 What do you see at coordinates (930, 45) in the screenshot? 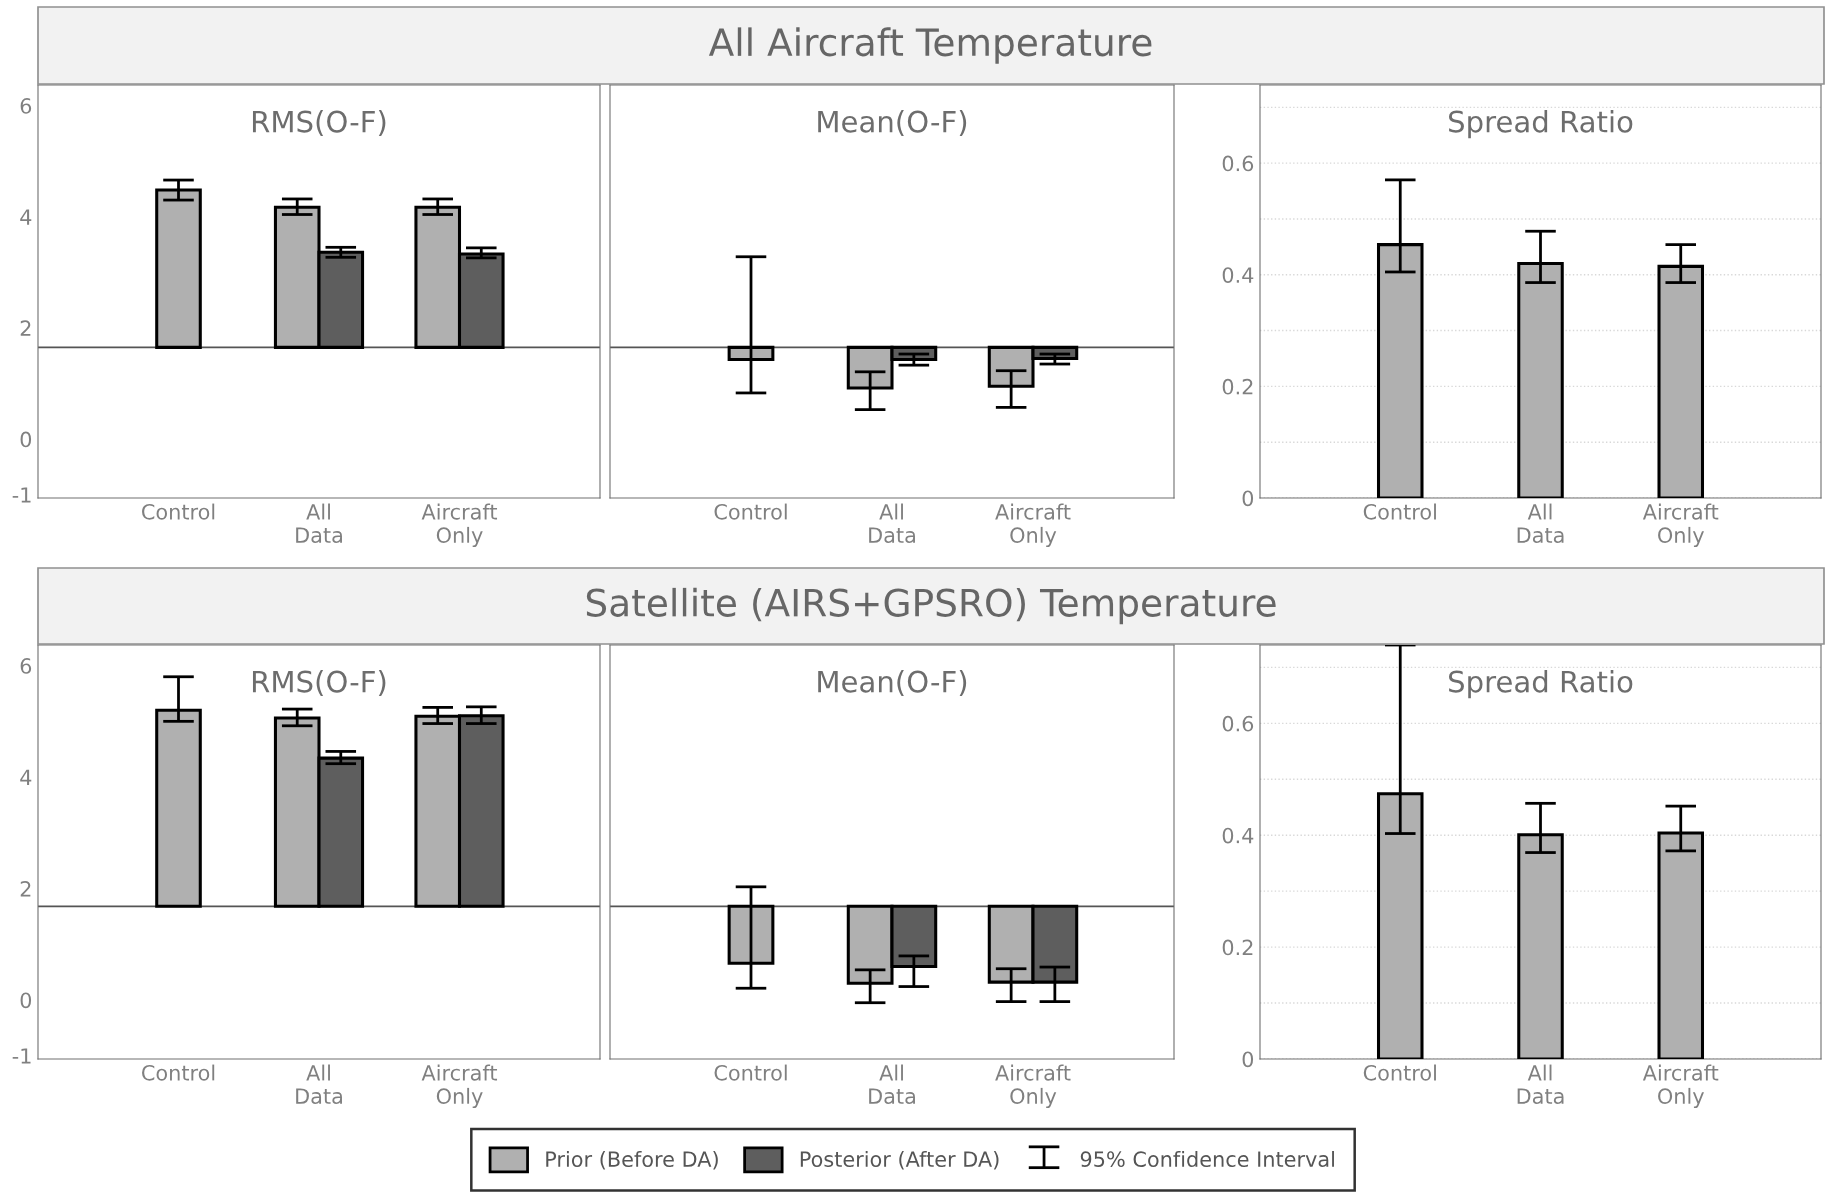
I see `chart-subtitle: All Aircraft Temperature` at bounding box center [930, 45].